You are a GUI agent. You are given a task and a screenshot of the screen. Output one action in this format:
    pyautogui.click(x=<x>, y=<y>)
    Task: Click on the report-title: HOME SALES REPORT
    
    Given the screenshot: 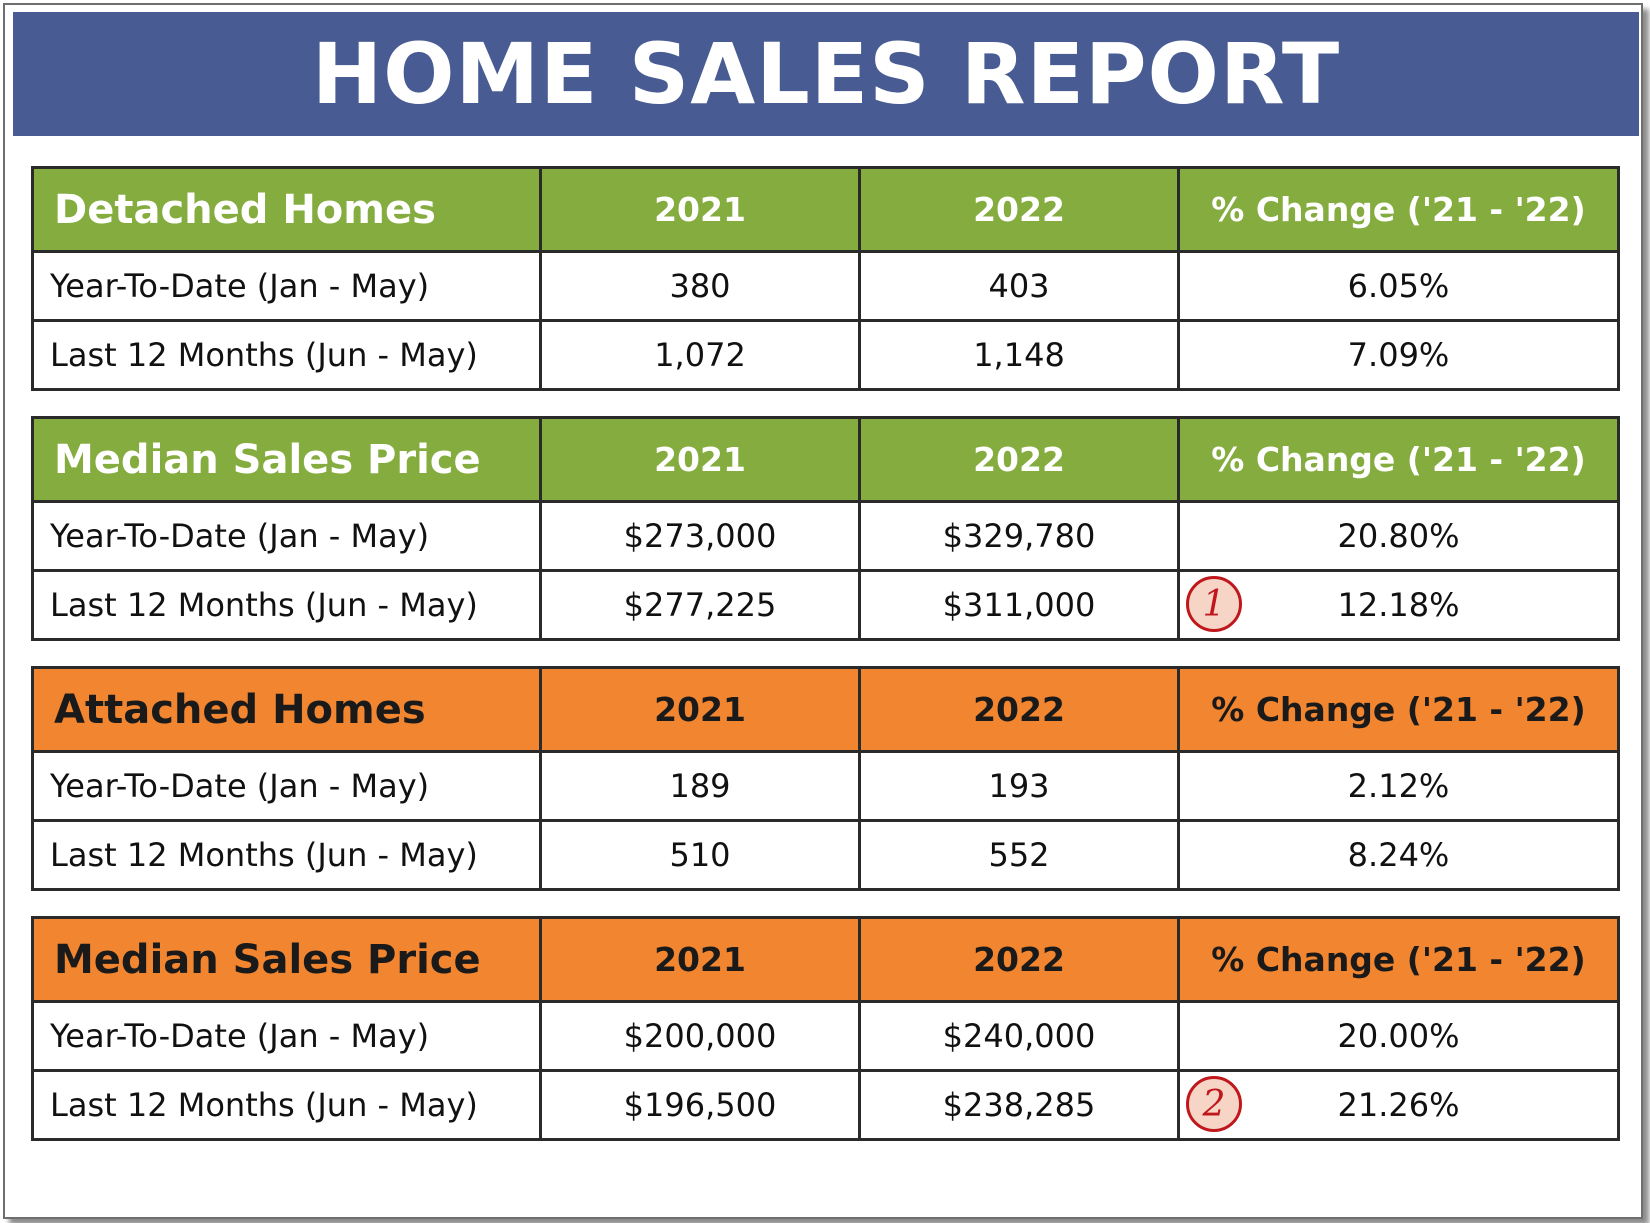 What is the action you would take?
    pyautogui.click(x=826, y=74)
    